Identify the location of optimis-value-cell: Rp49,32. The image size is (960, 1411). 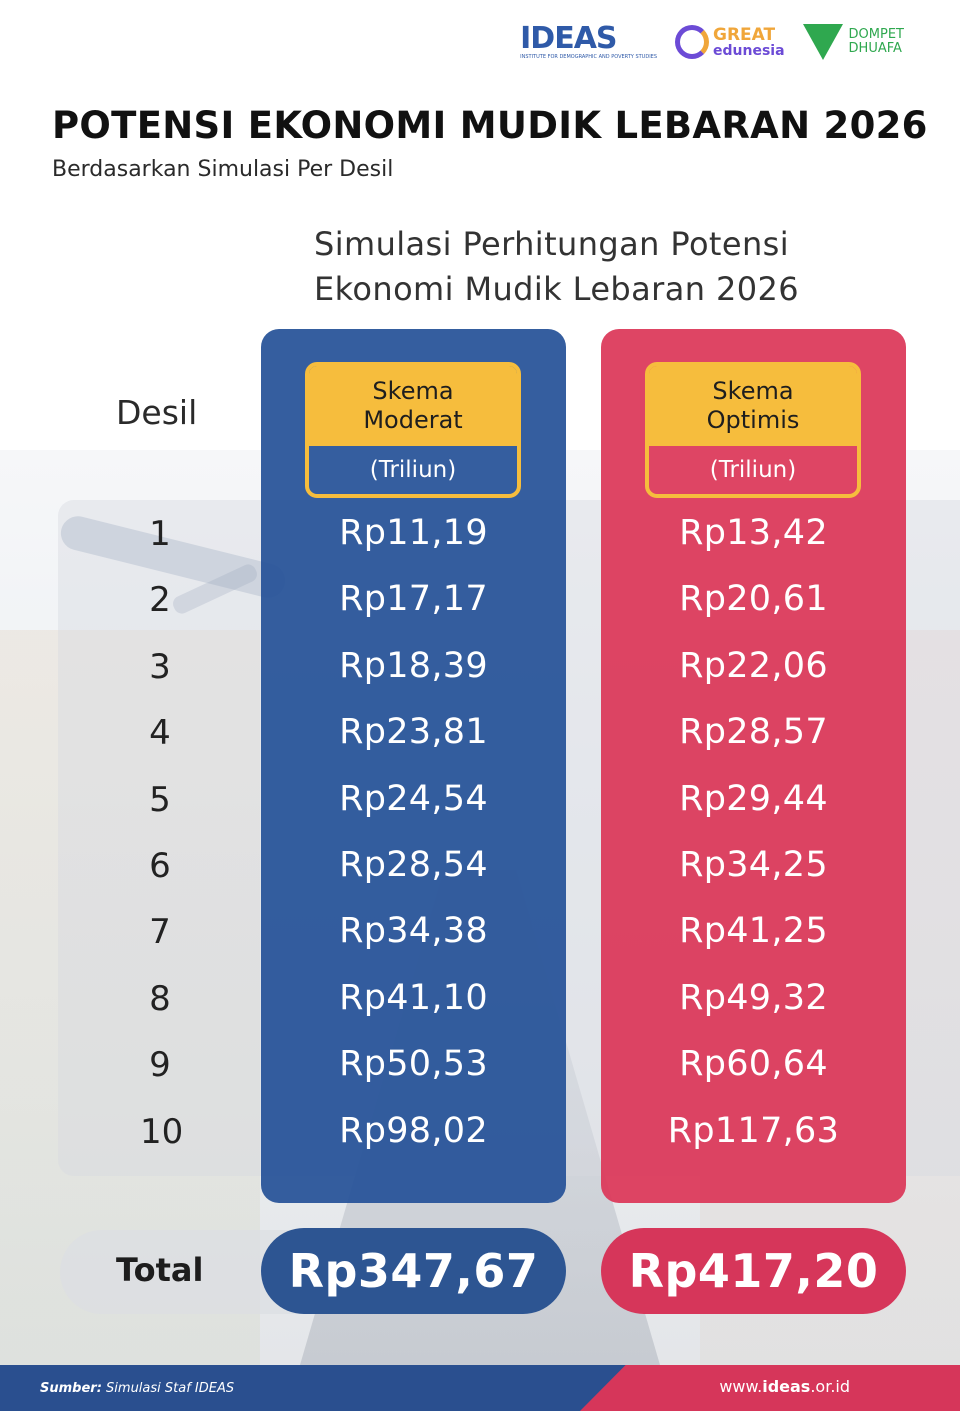
(753, 998).